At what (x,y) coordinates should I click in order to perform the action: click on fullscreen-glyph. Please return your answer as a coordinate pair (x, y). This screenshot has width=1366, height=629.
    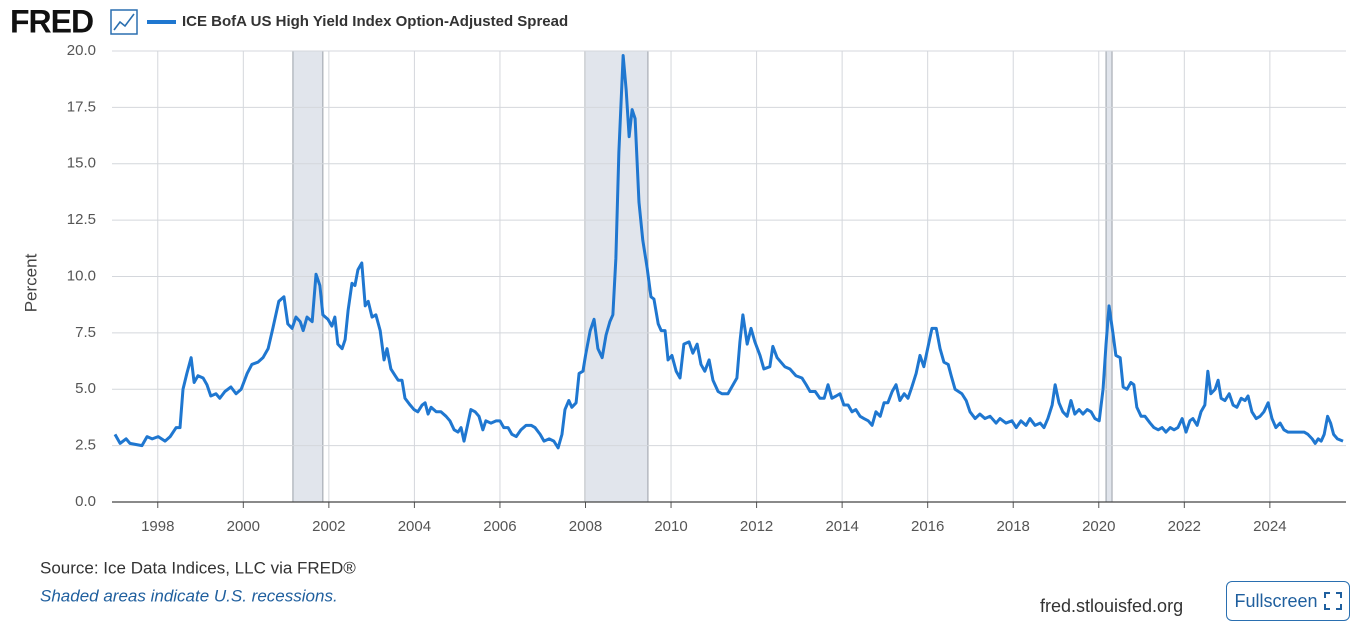
    Looking at the image, I should click on (1332, 601).